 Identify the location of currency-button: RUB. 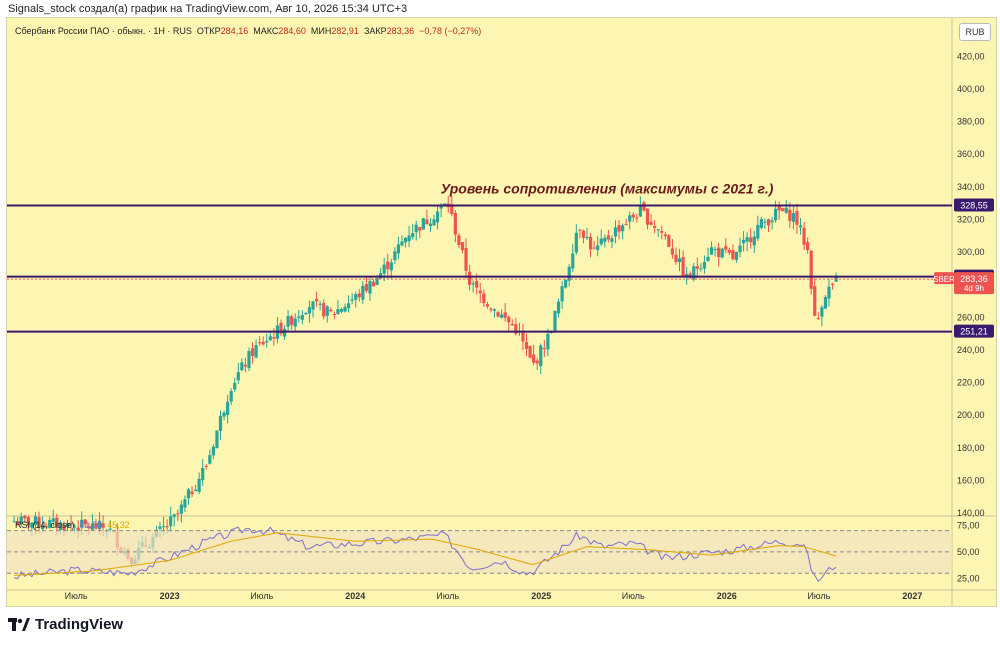
(975, 32).